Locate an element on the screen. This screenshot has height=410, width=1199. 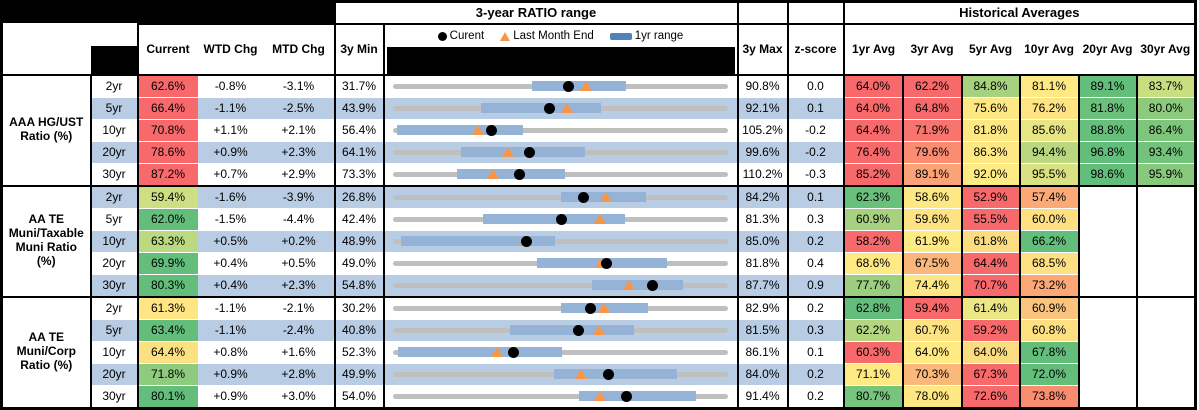
avg-10yr-cell: 72.0% is located at coordinates (1048, 373).